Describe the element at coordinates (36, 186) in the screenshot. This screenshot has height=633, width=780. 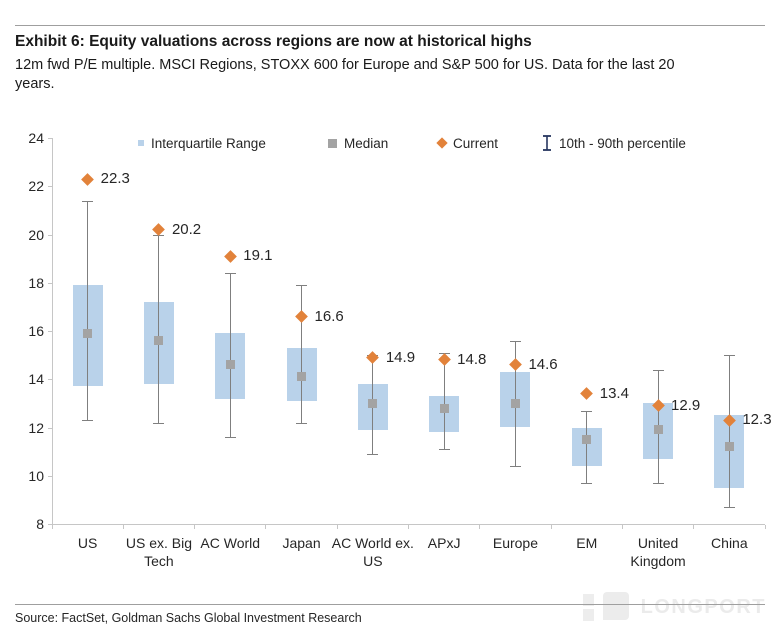
I see `y-tick-label: 22` at that location.